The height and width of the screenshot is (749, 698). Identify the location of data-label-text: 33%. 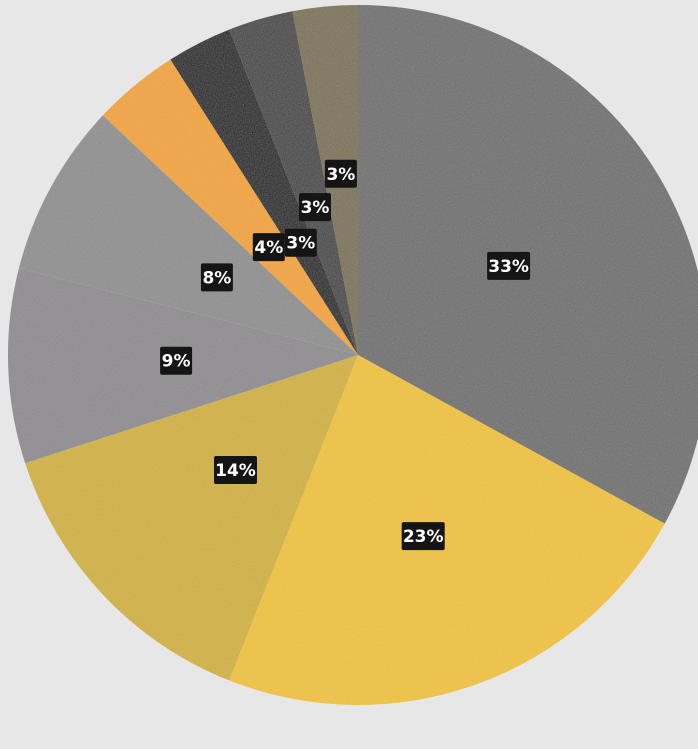
(508, 267).